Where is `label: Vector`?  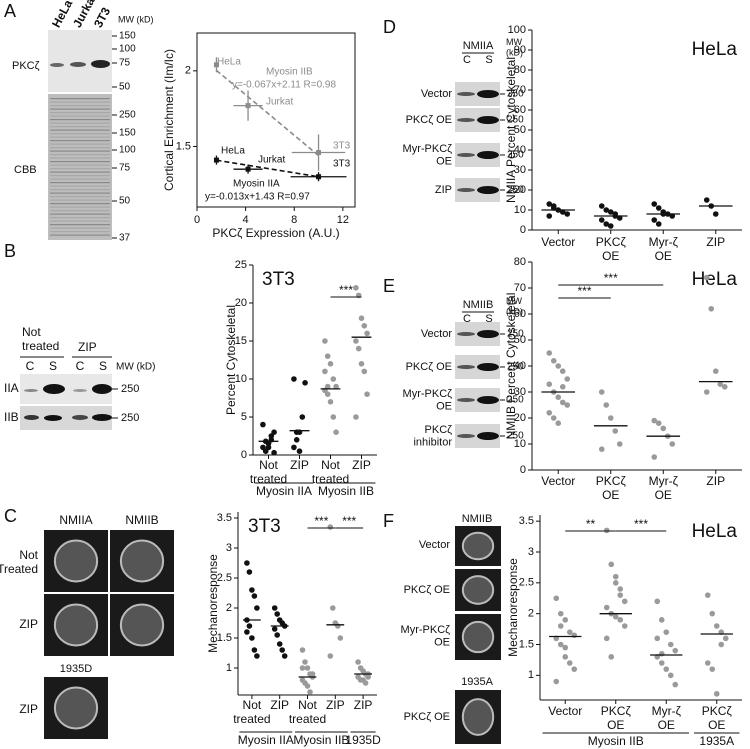 label: Vector is located at coordinates (437, 334).